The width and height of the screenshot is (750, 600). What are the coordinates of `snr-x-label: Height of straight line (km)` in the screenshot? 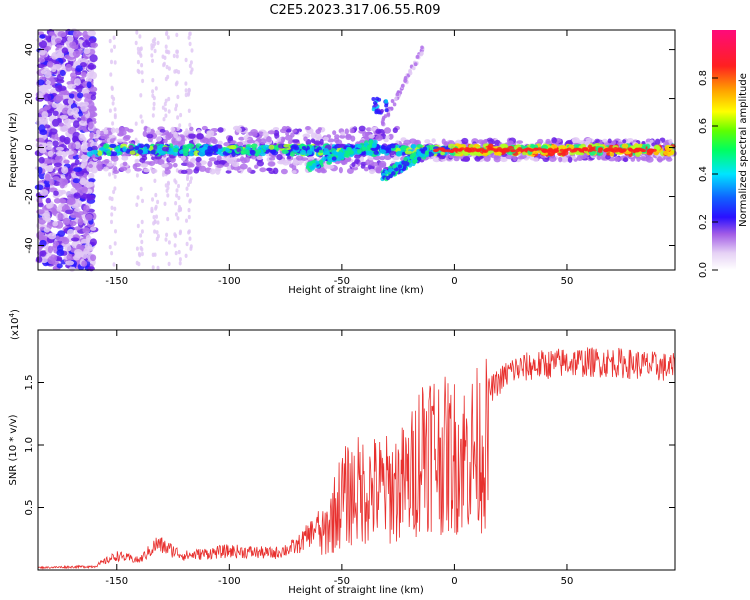 It's located at (356, 590).